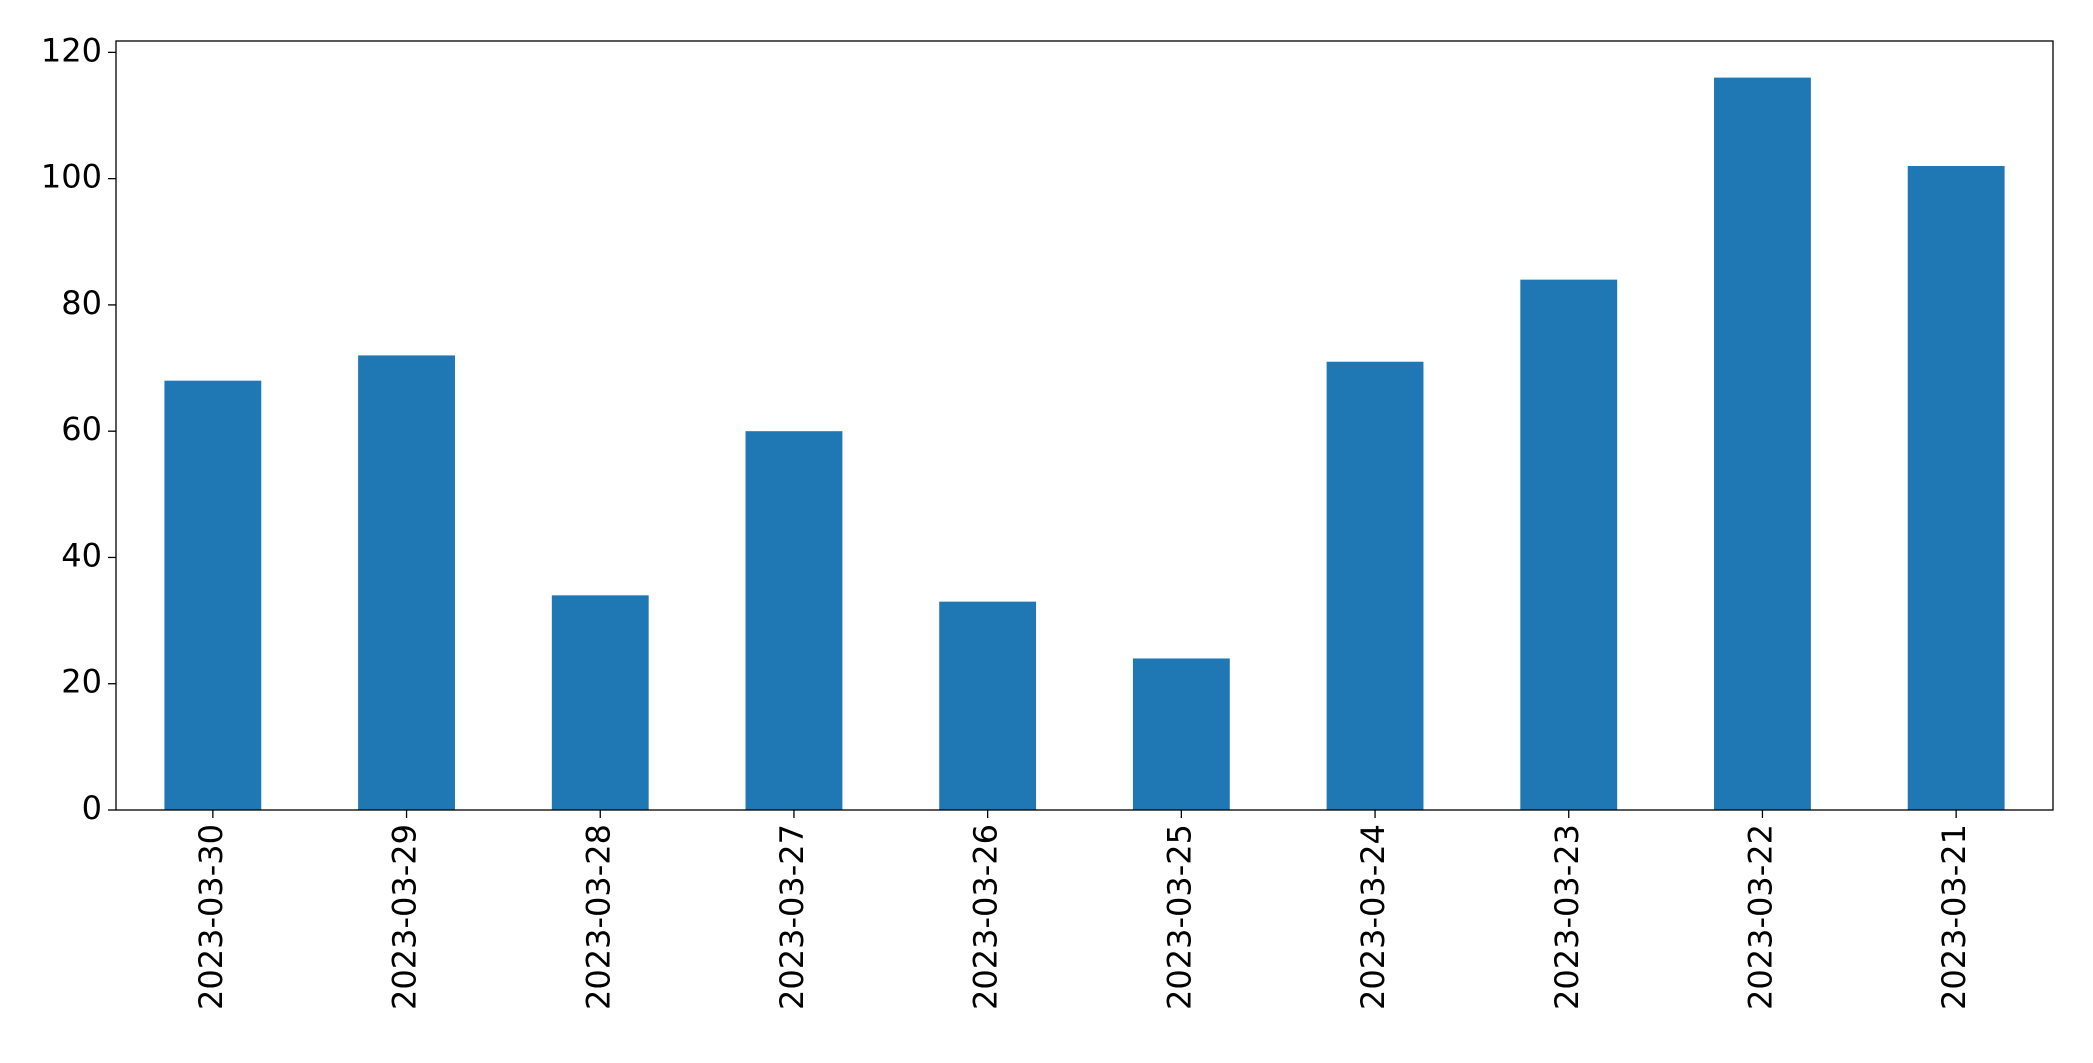 This screenshot has width=2093, height=1063. Describe the element at coordinates (598, 917) in the screenshot. I see `x-tick-label: 2023-03-28` at that location.